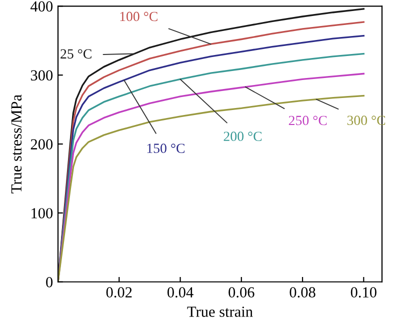 The height and width of the screenshot is (324, 400). I want to click on text: 150 °C, so click(165, 149).